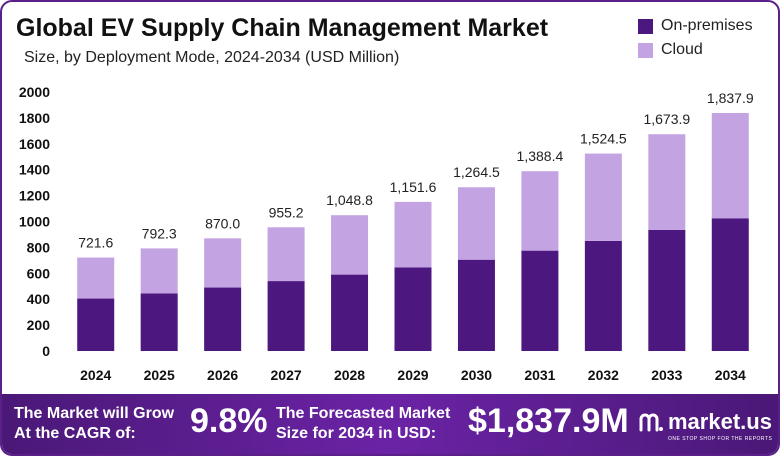 Image resolution: width=780 pixels, height=456 pixels. Describe the element at coordinates (539, 375) in the screenshot. I see `x-tick-label: 2031` at that location.